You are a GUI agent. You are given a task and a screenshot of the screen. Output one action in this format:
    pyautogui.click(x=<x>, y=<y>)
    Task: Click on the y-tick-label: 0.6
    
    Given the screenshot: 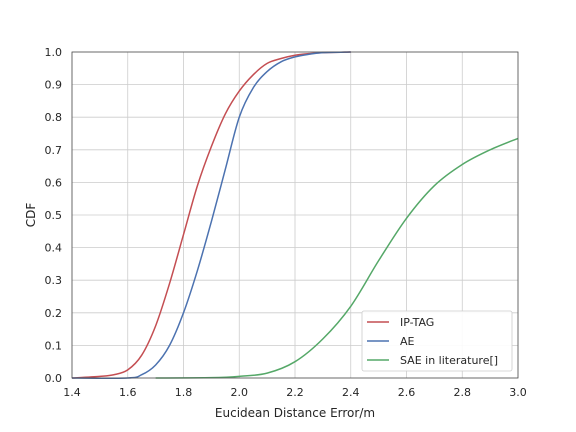 What is the action you would take?
    pyautogui.click(x=54, y=182)
    